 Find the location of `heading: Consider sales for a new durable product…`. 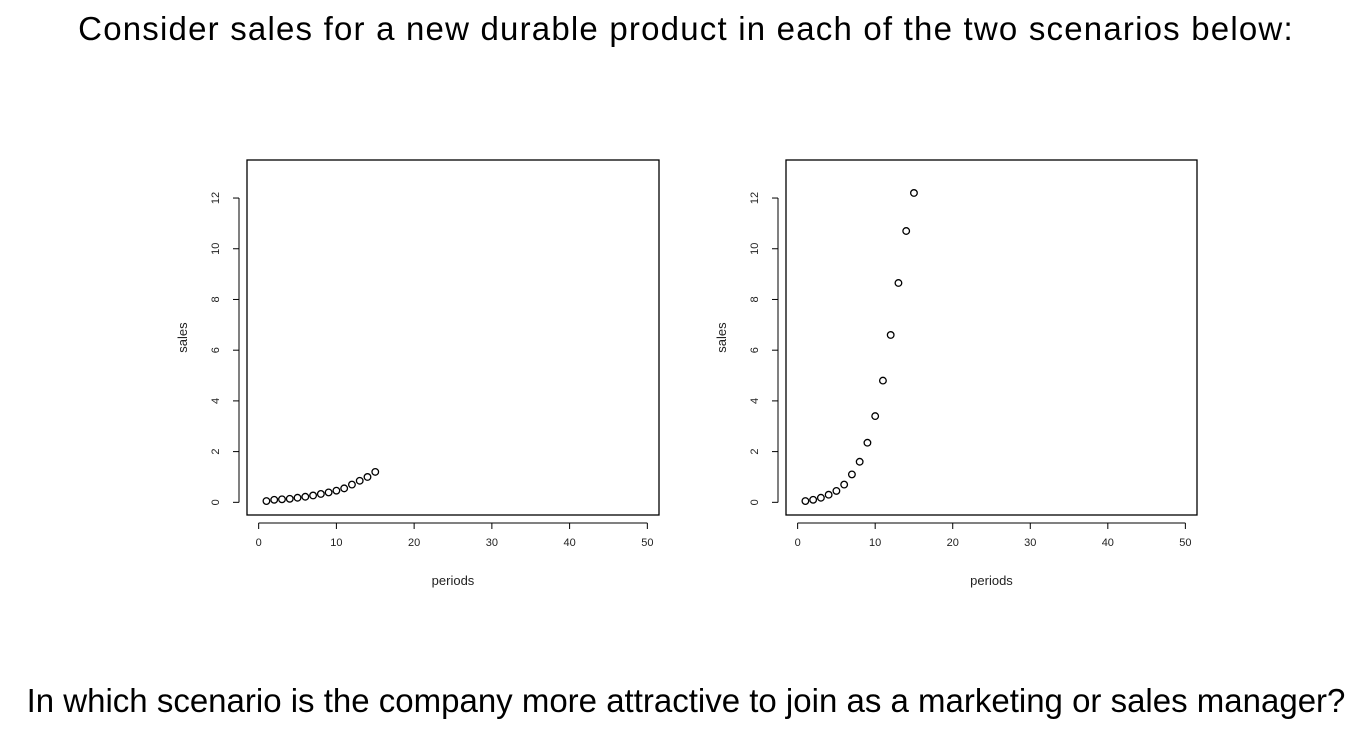

heading: Consider sales for a new durable product… is located at coordinates (686, 28).